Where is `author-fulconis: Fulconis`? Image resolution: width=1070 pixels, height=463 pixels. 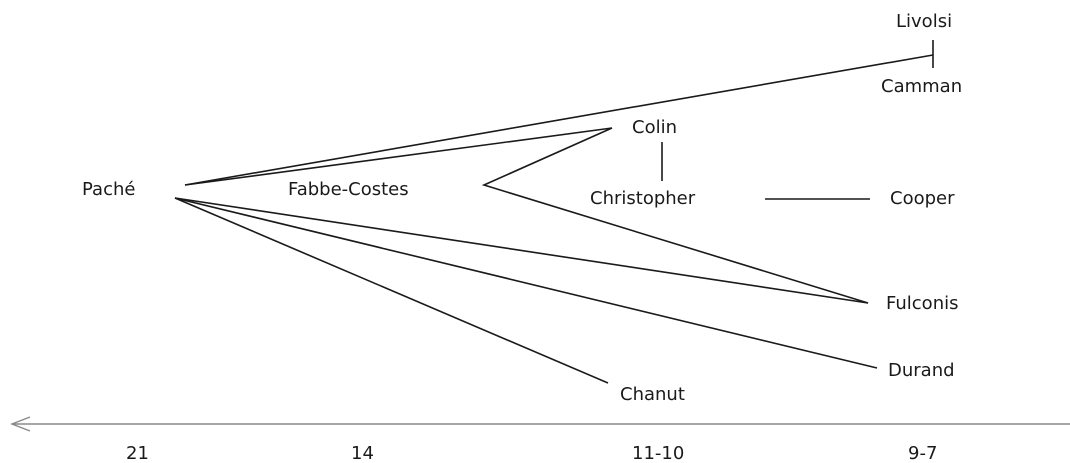 author-fulconis: Fulconis is located at coordinates (922, 303).